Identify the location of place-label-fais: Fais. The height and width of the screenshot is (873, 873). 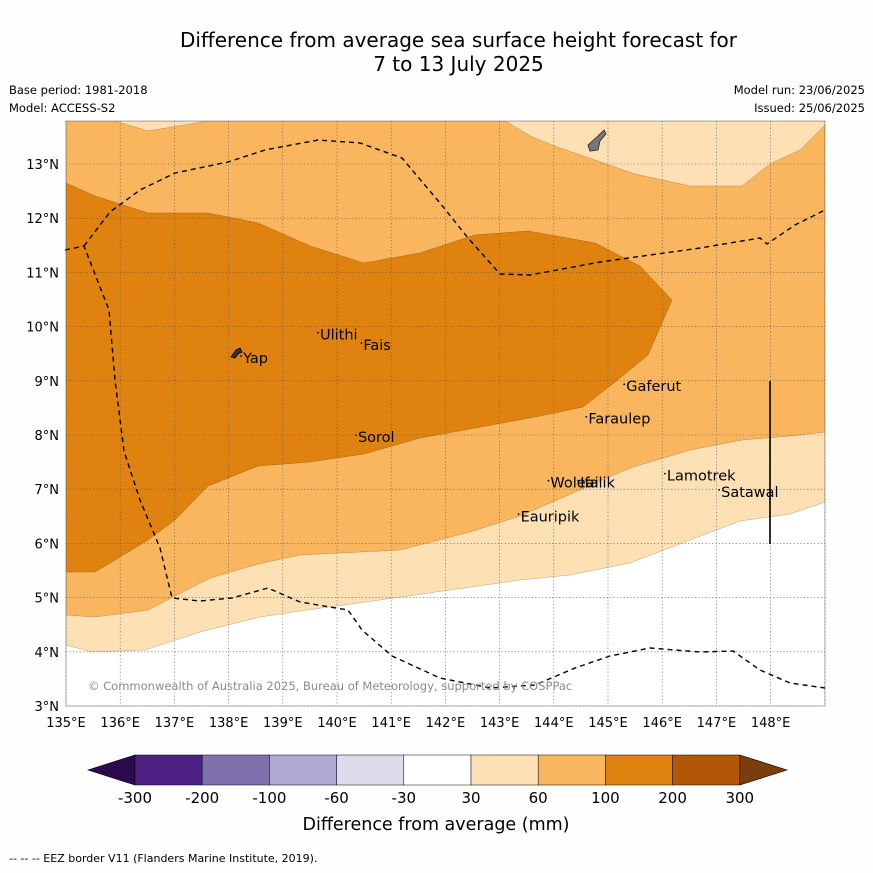
(376, 346).